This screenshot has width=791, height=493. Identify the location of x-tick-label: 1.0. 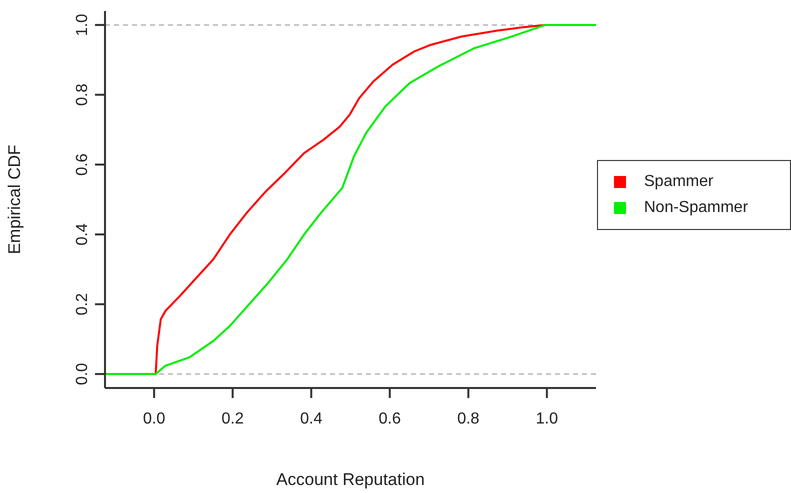
(547, 419).